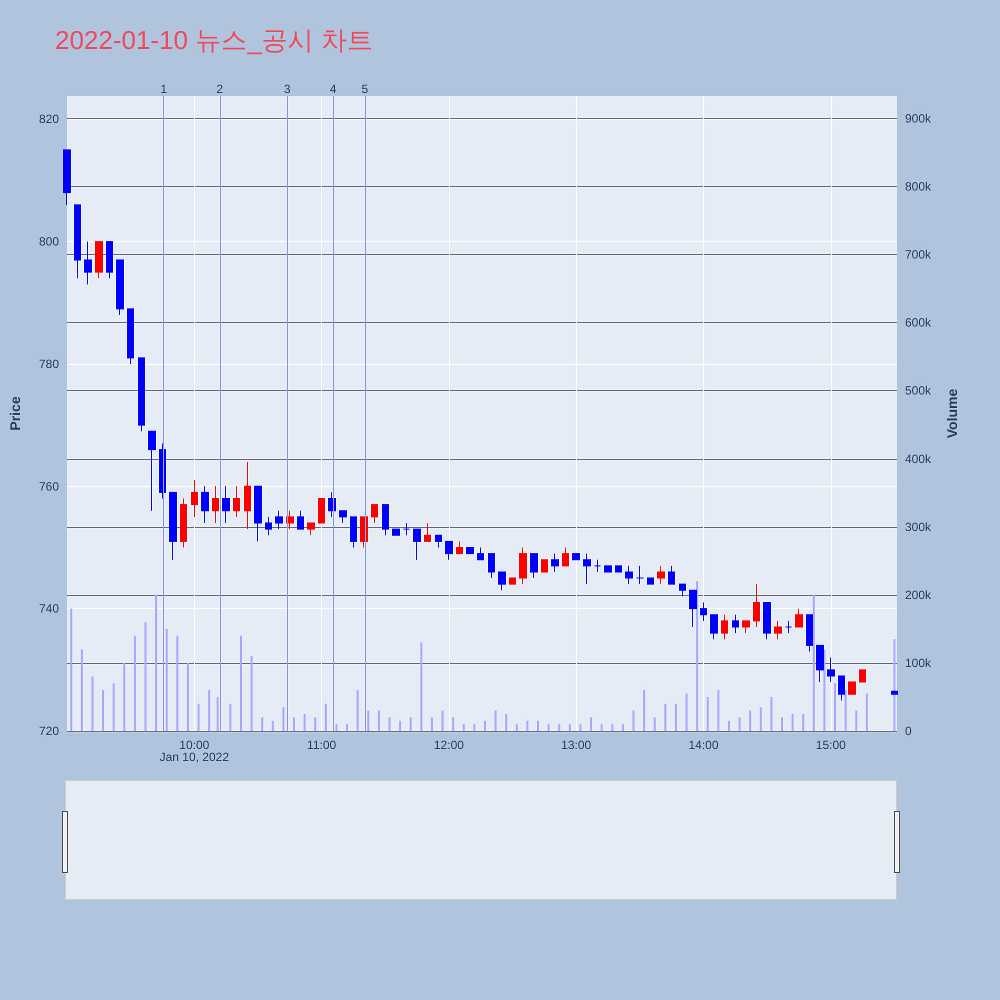  Describe the element at coordinates (214, 40) in the screenshot. I see `chart-title: 2022-01-10 뉴스_공시 차트` at that location.